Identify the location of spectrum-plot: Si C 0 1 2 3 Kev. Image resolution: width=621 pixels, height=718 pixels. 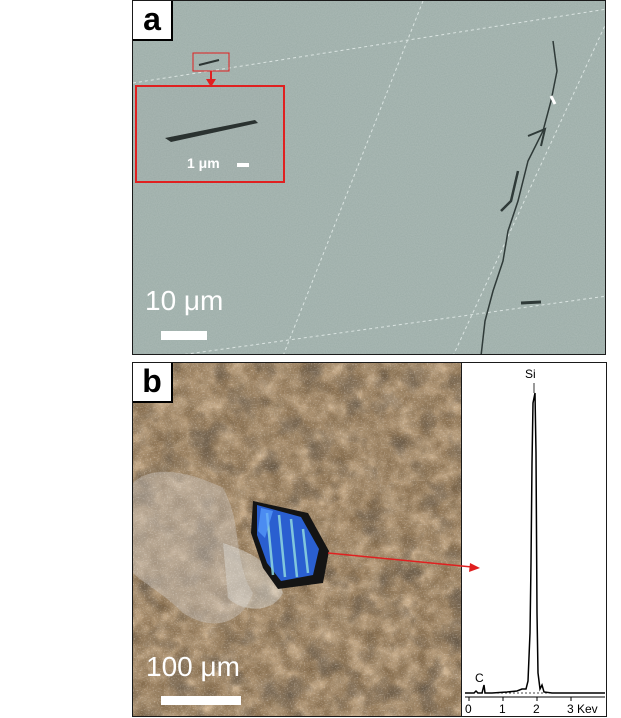
(535, 541).